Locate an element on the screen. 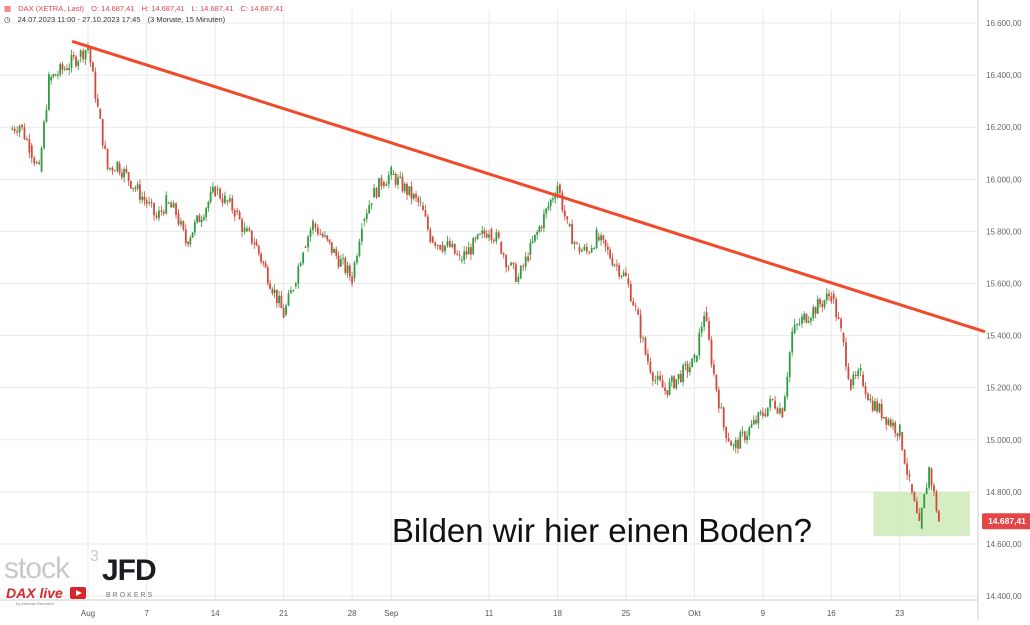 This screenshot has height=625, width=1030. x-tick-label: 18 is located at coordinates (557, 613).